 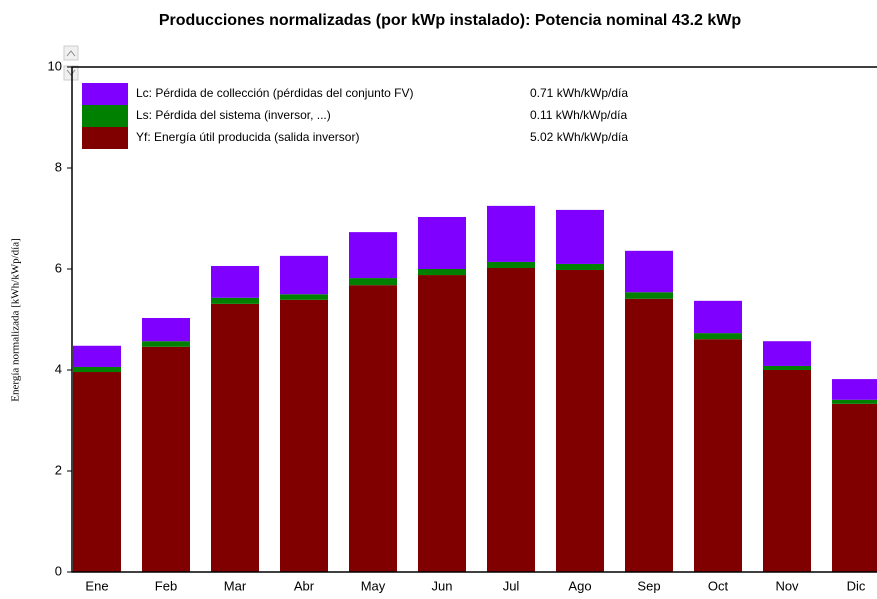 I want to click on legend-value: 0.71 kWh/kWp/día, so click(x=579, y=93).